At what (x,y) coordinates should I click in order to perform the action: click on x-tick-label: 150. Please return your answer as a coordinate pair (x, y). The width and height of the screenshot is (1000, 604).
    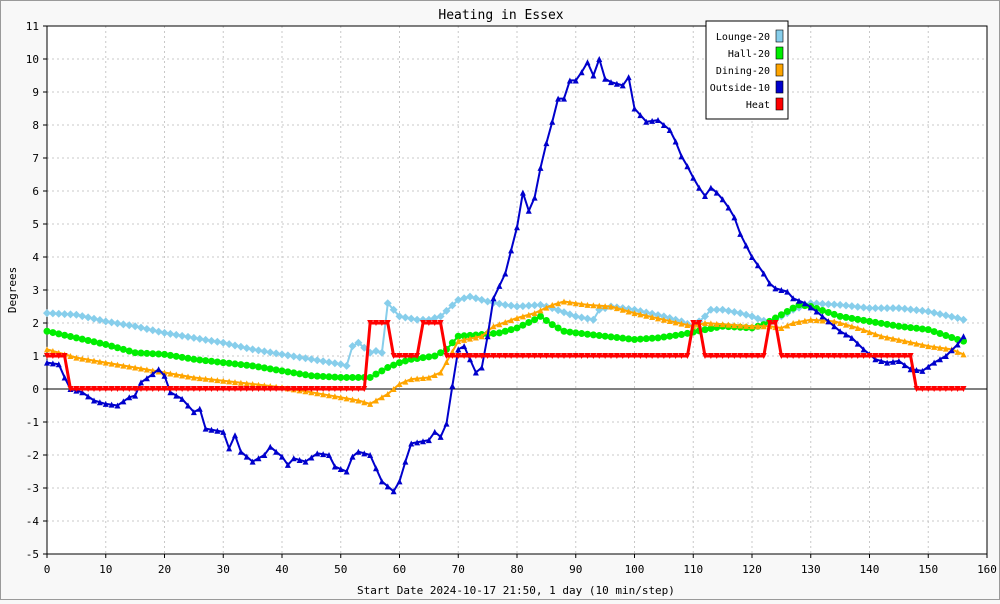
    Looking at the image, I should click on (928, 569).